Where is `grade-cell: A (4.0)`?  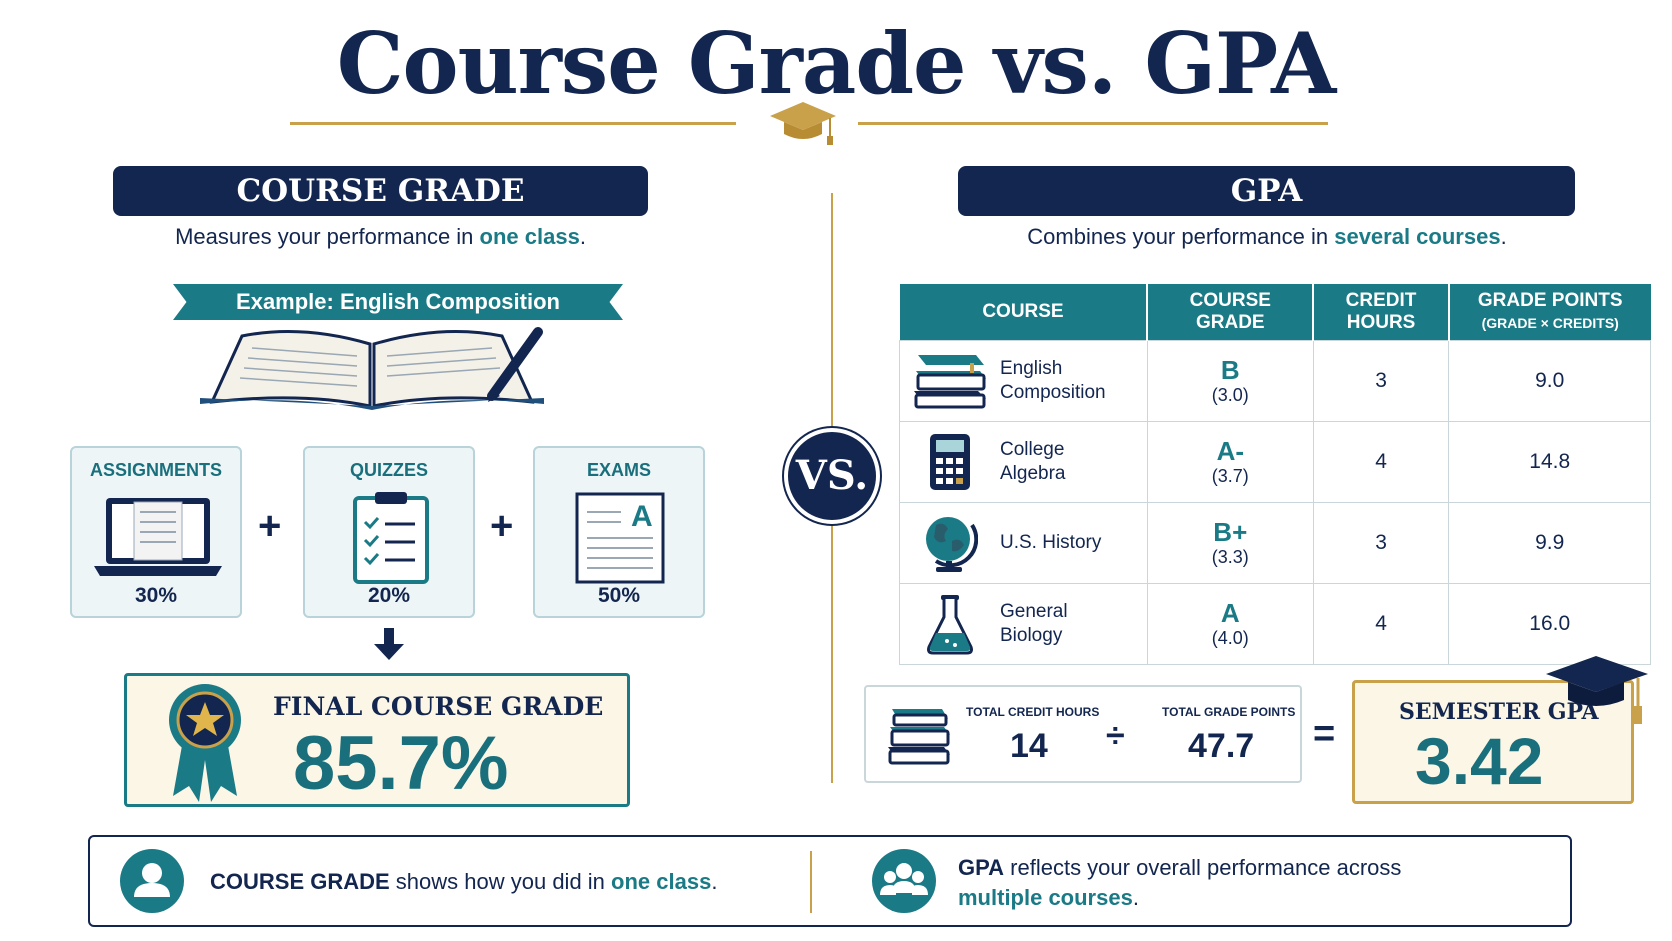 grade-cell: A (4.0) is located at coordinates (1230, 623).